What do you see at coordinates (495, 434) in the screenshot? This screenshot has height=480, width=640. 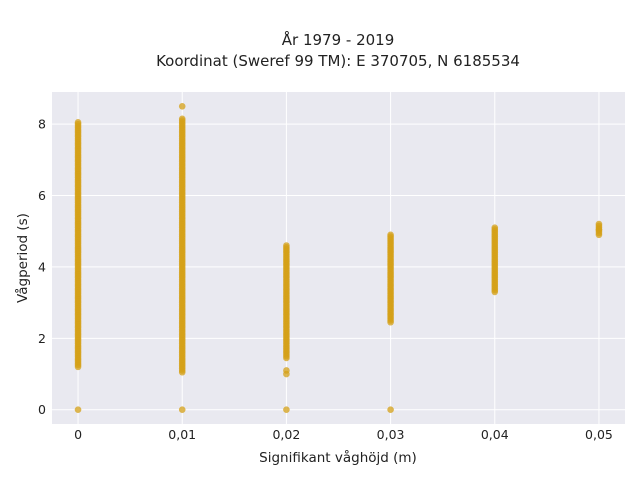 I see `x-tick-label: 0,04` at bounding box center [495, 434].